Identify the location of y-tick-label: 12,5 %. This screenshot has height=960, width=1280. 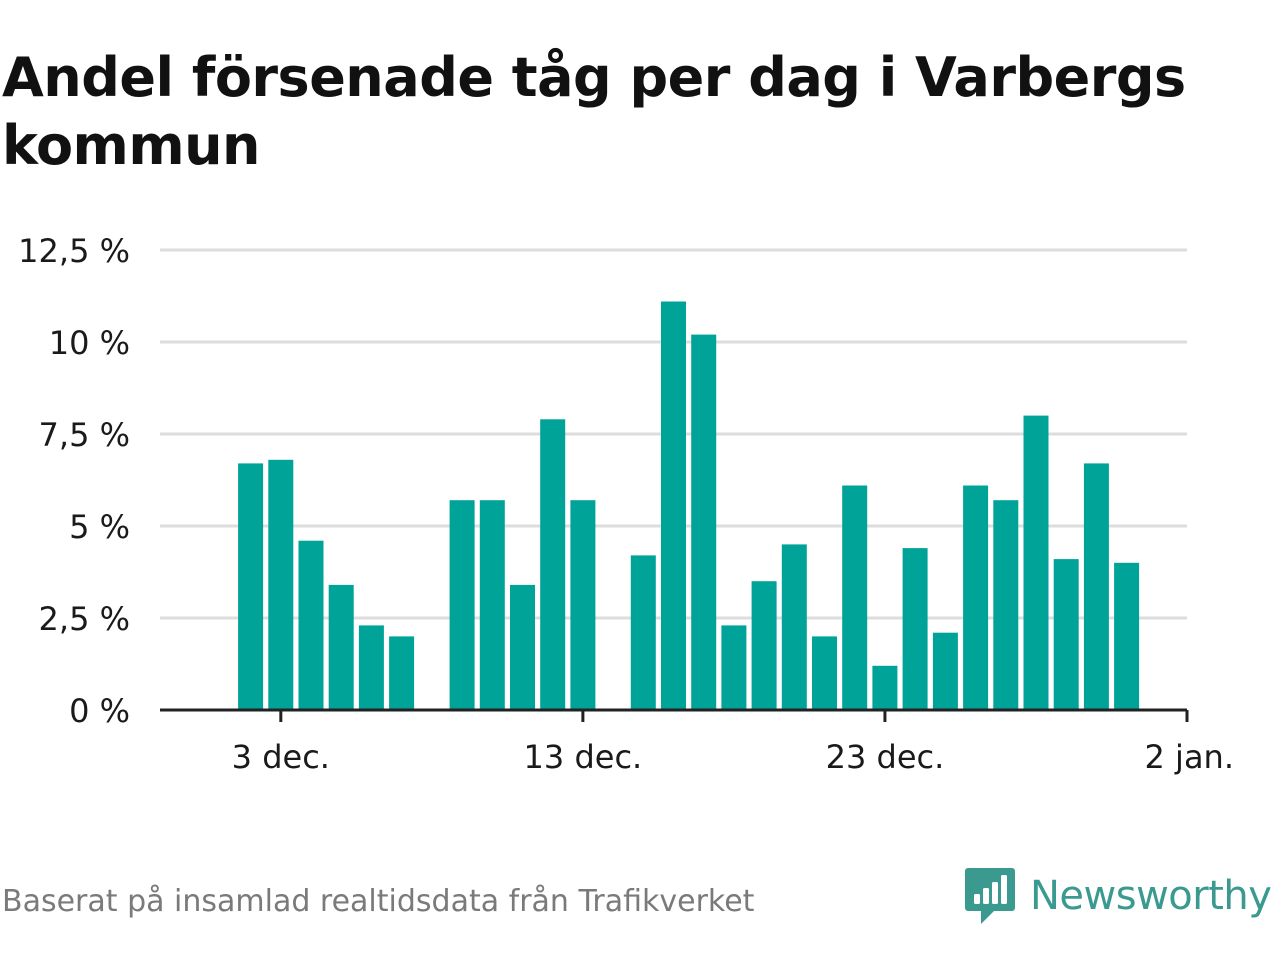
(74, 251).